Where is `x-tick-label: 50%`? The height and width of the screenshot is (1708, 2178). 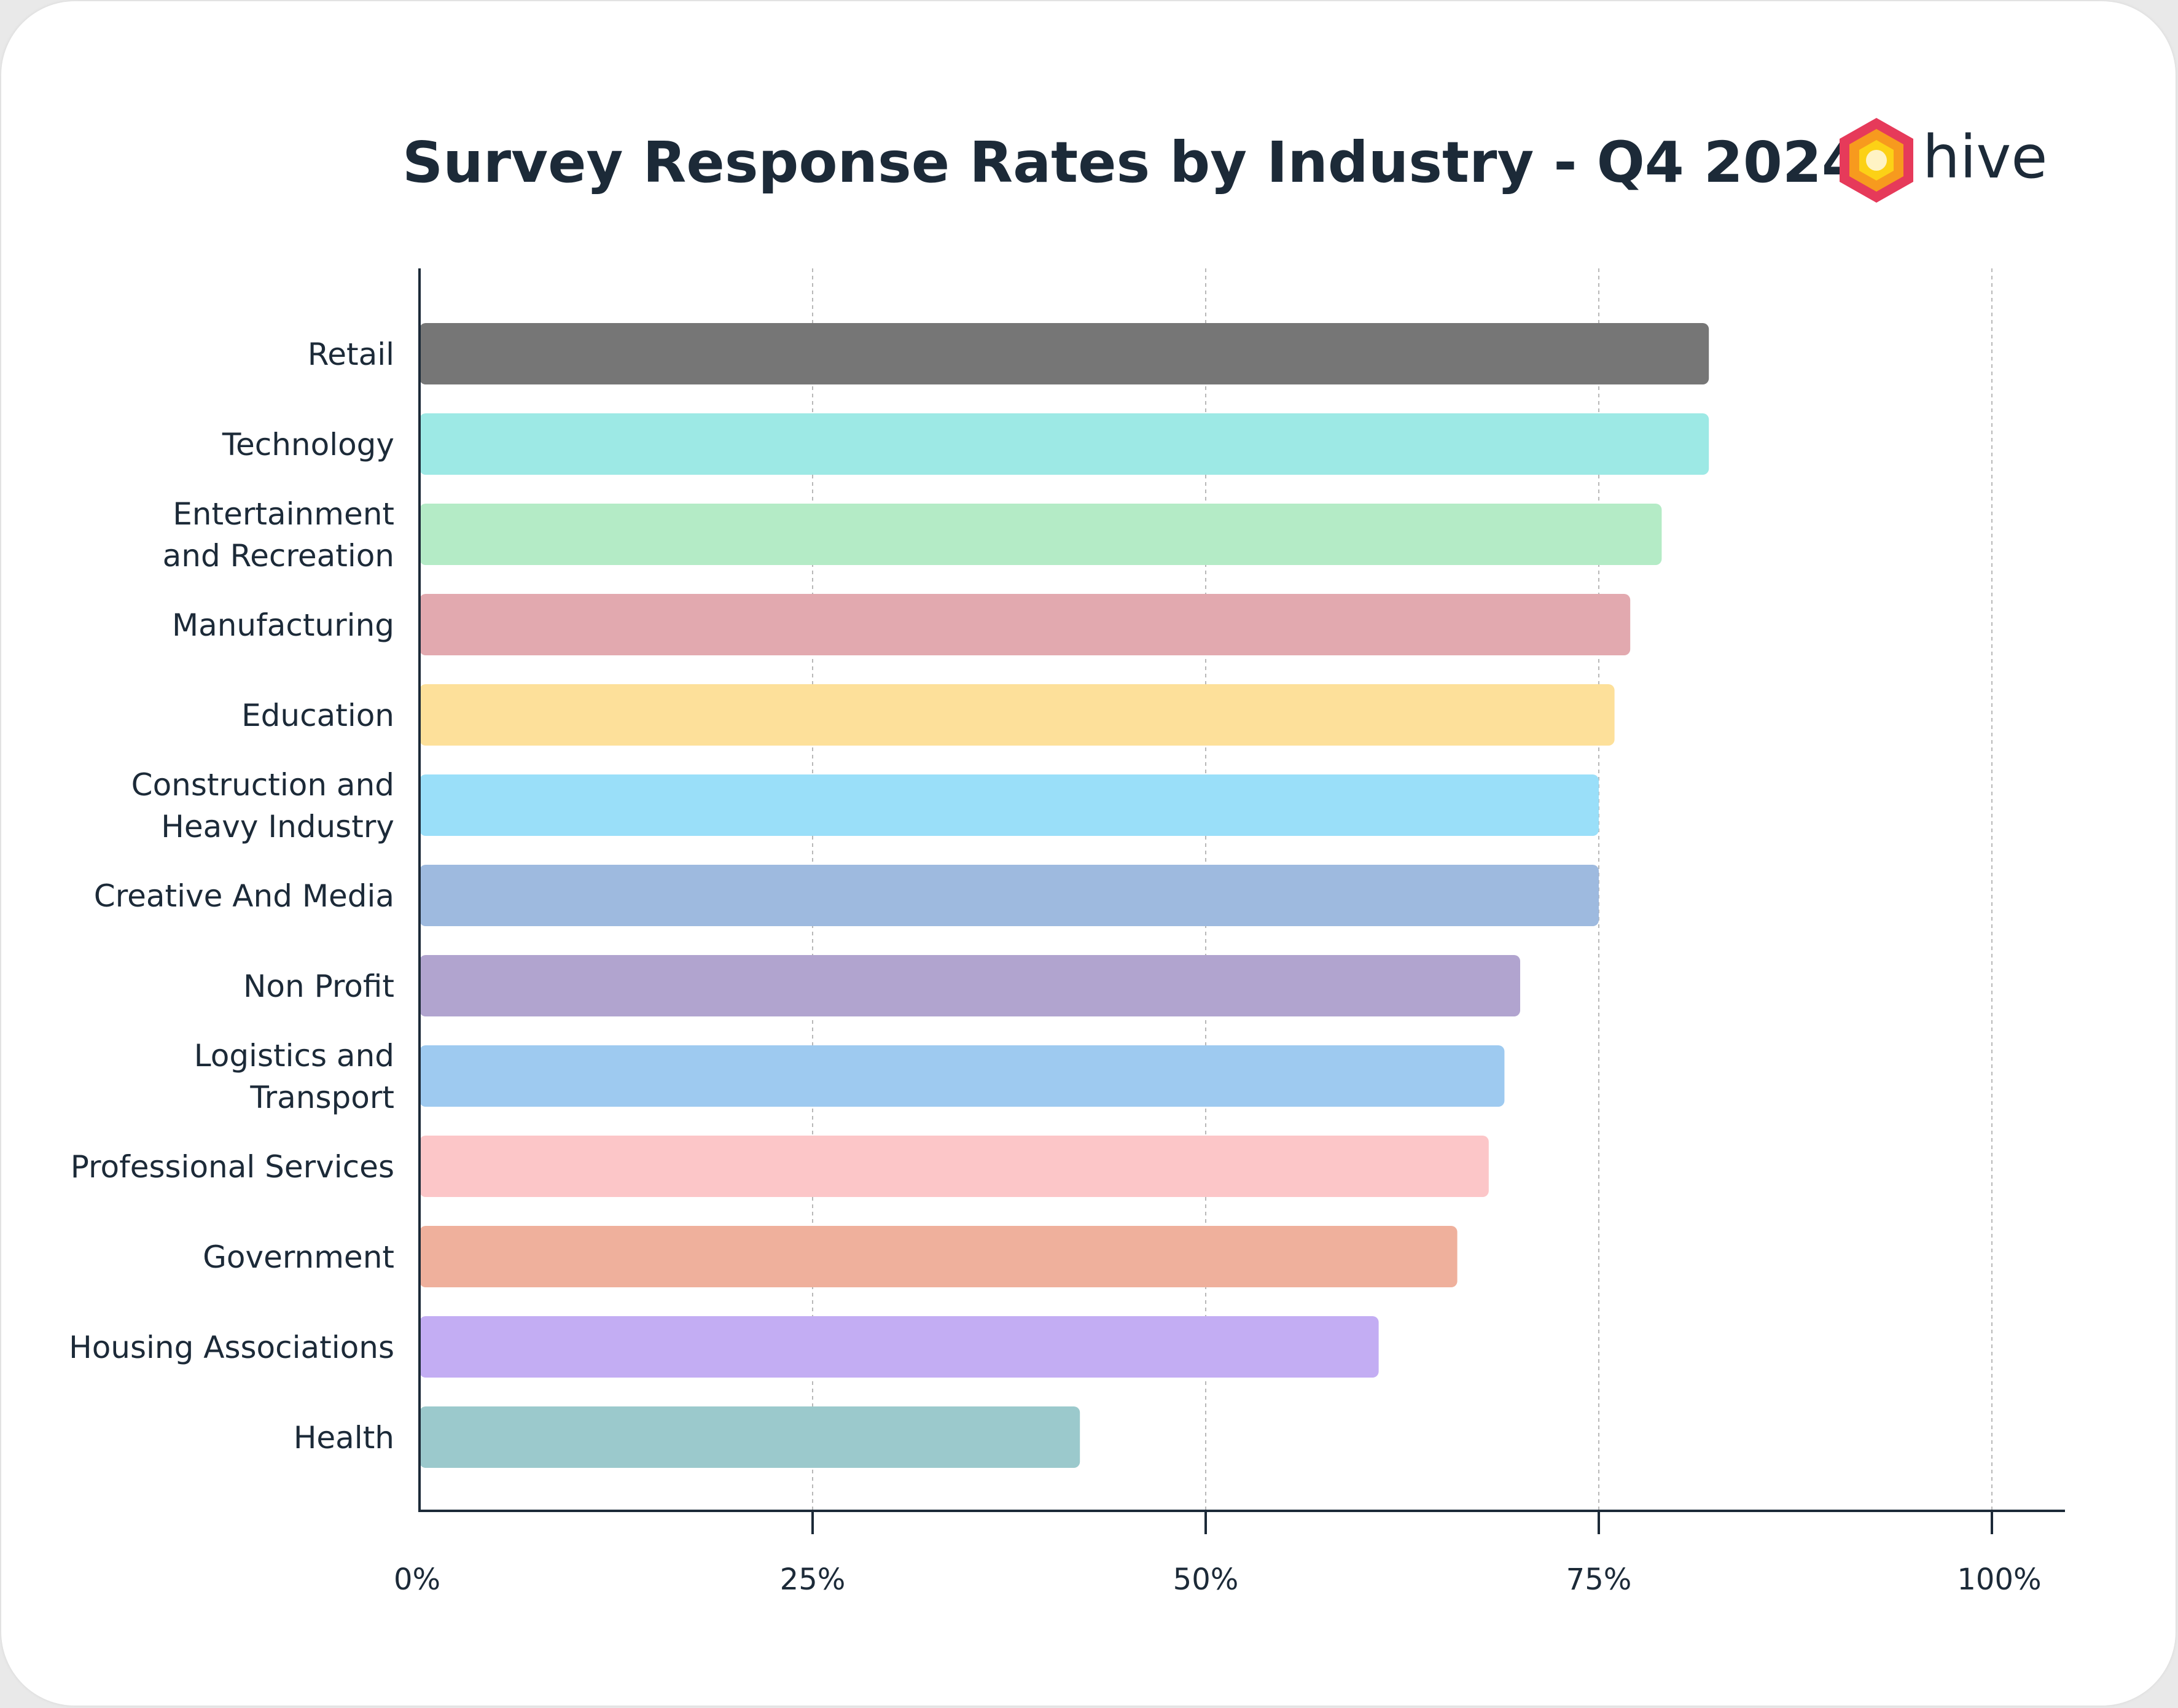 x-tick-label: 50% is located at coordinates (1206, 1579).